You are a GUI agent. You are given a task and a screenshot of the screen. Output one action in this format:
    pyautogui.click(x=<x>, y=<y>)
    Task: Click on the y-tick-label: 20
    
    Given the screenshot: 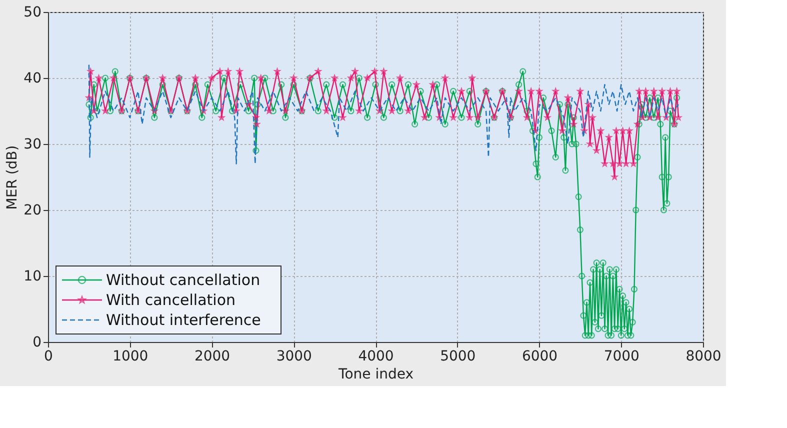 What is the action you would take?
    pyautogui.click(x=33, y=210)
    